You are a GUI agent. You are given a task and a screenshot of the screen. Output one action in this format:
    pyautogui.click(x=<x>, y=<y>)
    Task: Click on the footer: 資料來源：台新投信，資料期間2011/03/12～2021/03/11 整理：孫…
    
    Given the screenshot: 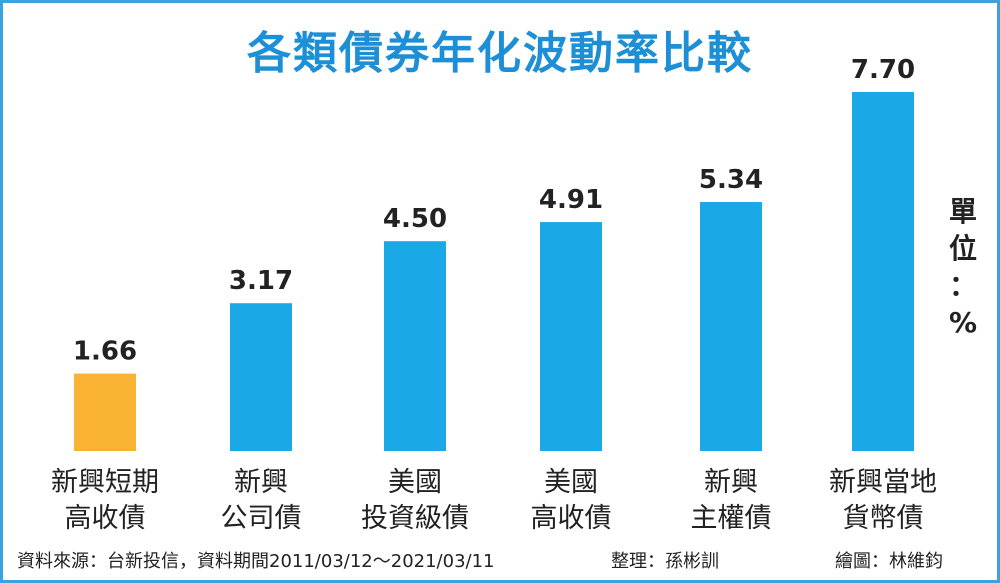 What is the action you would take?
    pyautogui.click(x=500, y=560)
    